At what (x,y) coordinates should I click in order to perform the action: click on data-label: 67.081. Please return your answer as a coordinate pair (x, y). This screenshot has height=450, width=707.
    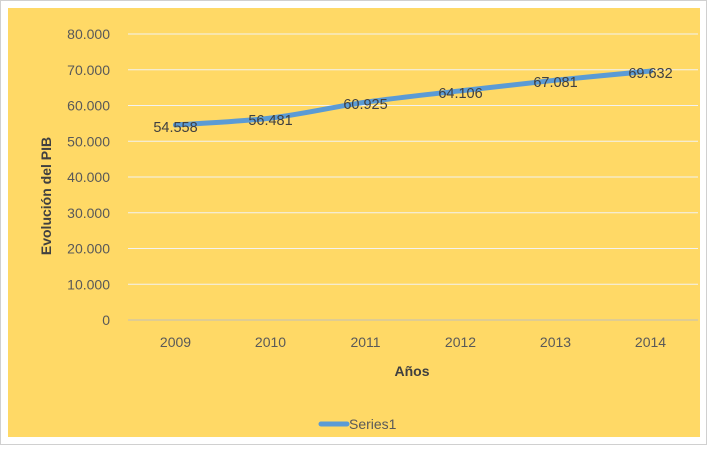
    Looking at the image, I should click on (555, 83).